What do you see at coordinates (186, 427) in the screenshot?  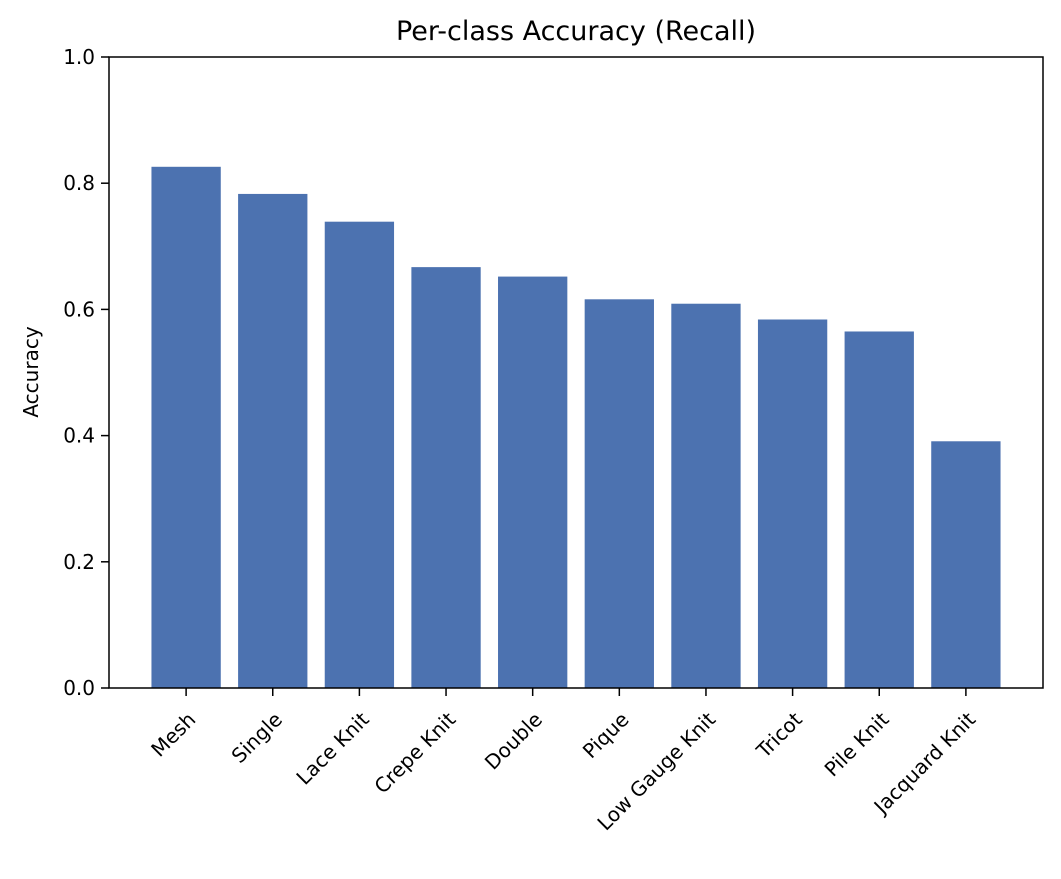 I see `bar-mesh` at bounding box center [186, 427].